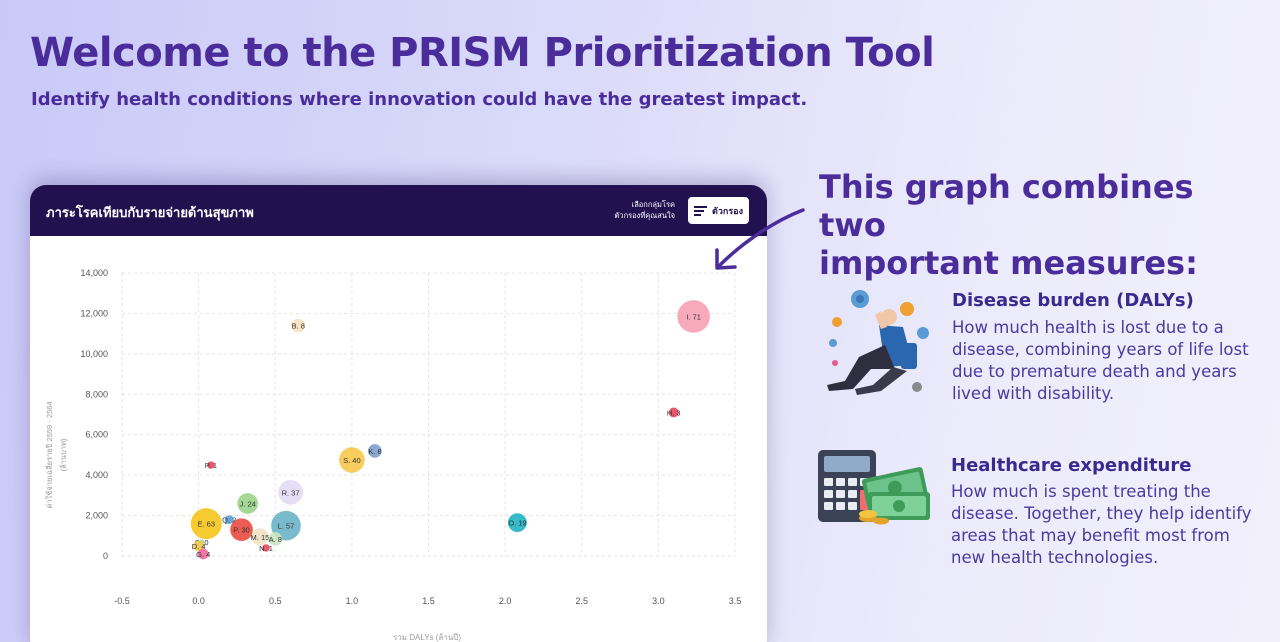 This screenshot has width=1280, height=642. What do you see at coordinates (122, 601) in the screenshot?
I see `x-tick-label: -0.5` at bounding box center [122, 601].